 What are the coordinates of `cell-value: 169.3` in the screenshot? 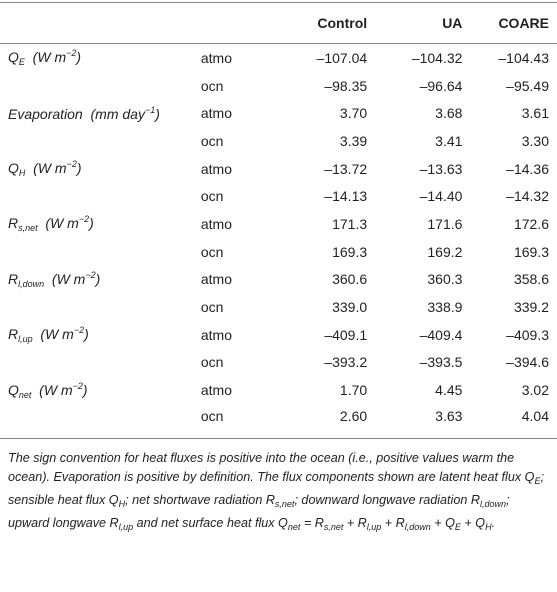 It's located at (531, 251).